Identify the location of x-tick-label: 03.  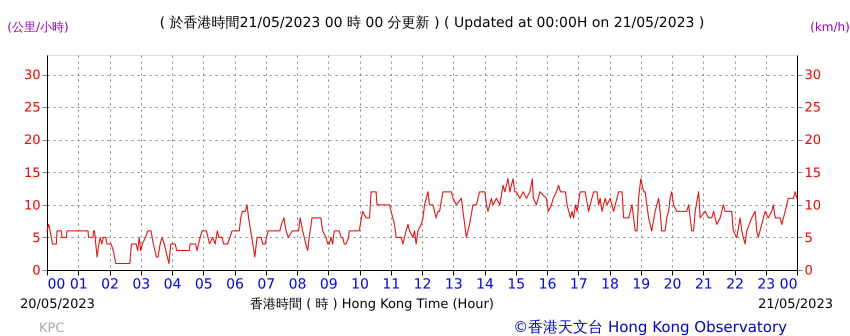
(141, 284).